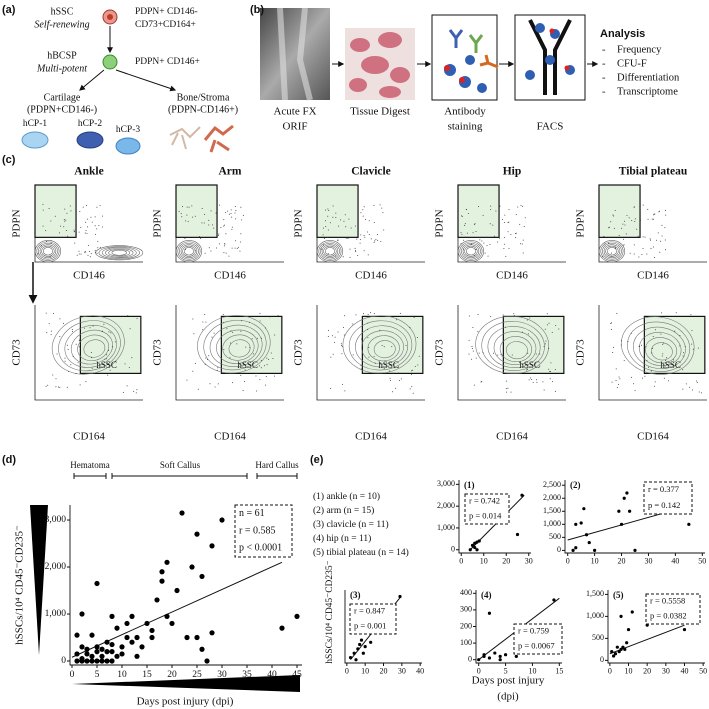 The width and height of the screenshot is (709, 709). I want to click on funnel, so click(550, 57).